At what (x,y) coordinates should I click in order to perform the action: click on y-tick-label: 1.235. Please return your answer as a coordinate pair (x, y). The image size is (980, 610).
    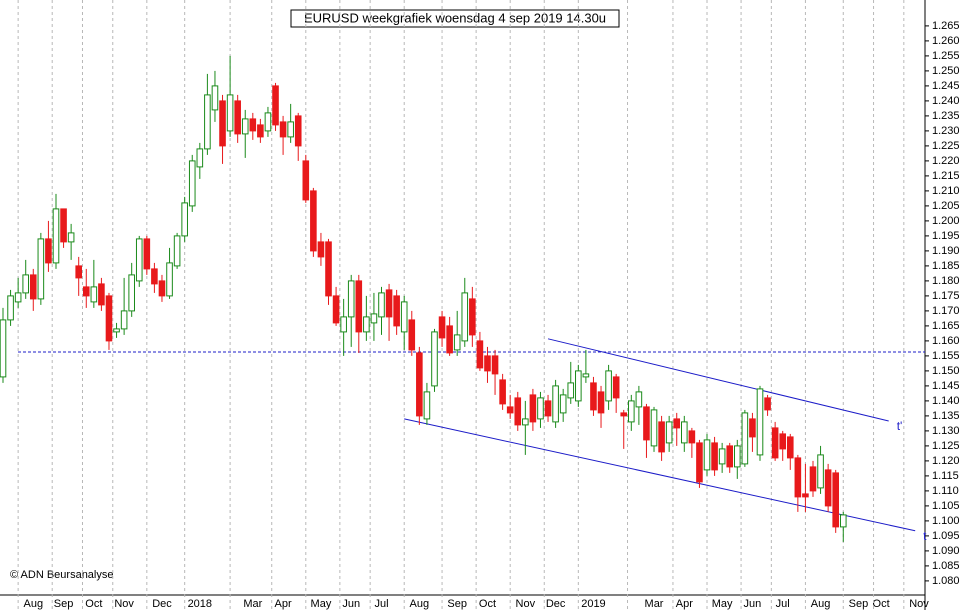
    Looking at the image, I should click on (946, 116).